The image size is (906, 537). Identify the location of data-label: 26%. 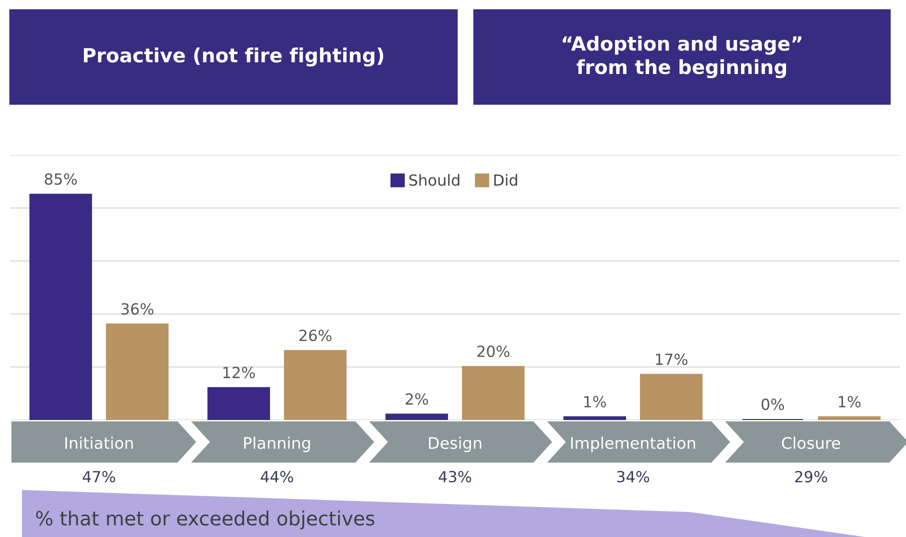
(315, 336).